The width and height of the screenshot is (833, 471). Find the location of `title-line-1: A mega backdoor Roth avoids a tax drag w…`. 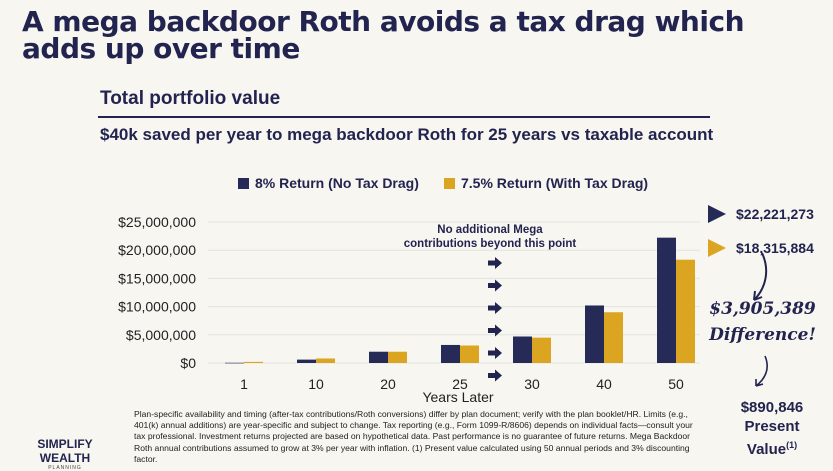

title-line-1: A mega backdoor Roth avoids a tax drag w… is located at coordinates (383, 21).